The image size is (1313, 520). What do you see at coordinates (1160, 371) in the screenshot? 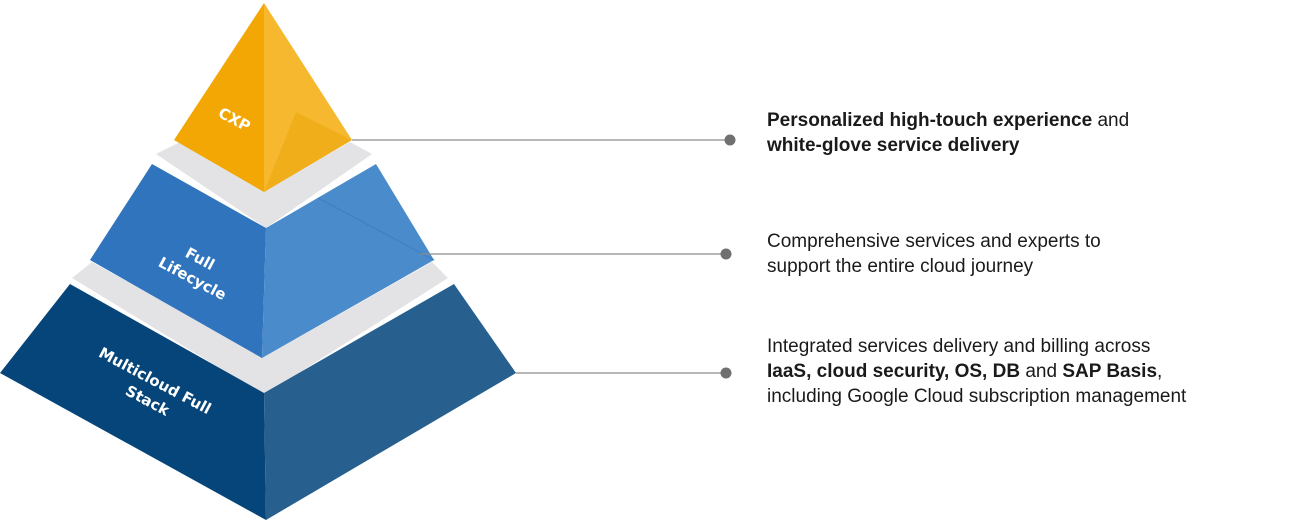
I see `multicloud-description-text-2: ,` at bounding box center [1160, 371].